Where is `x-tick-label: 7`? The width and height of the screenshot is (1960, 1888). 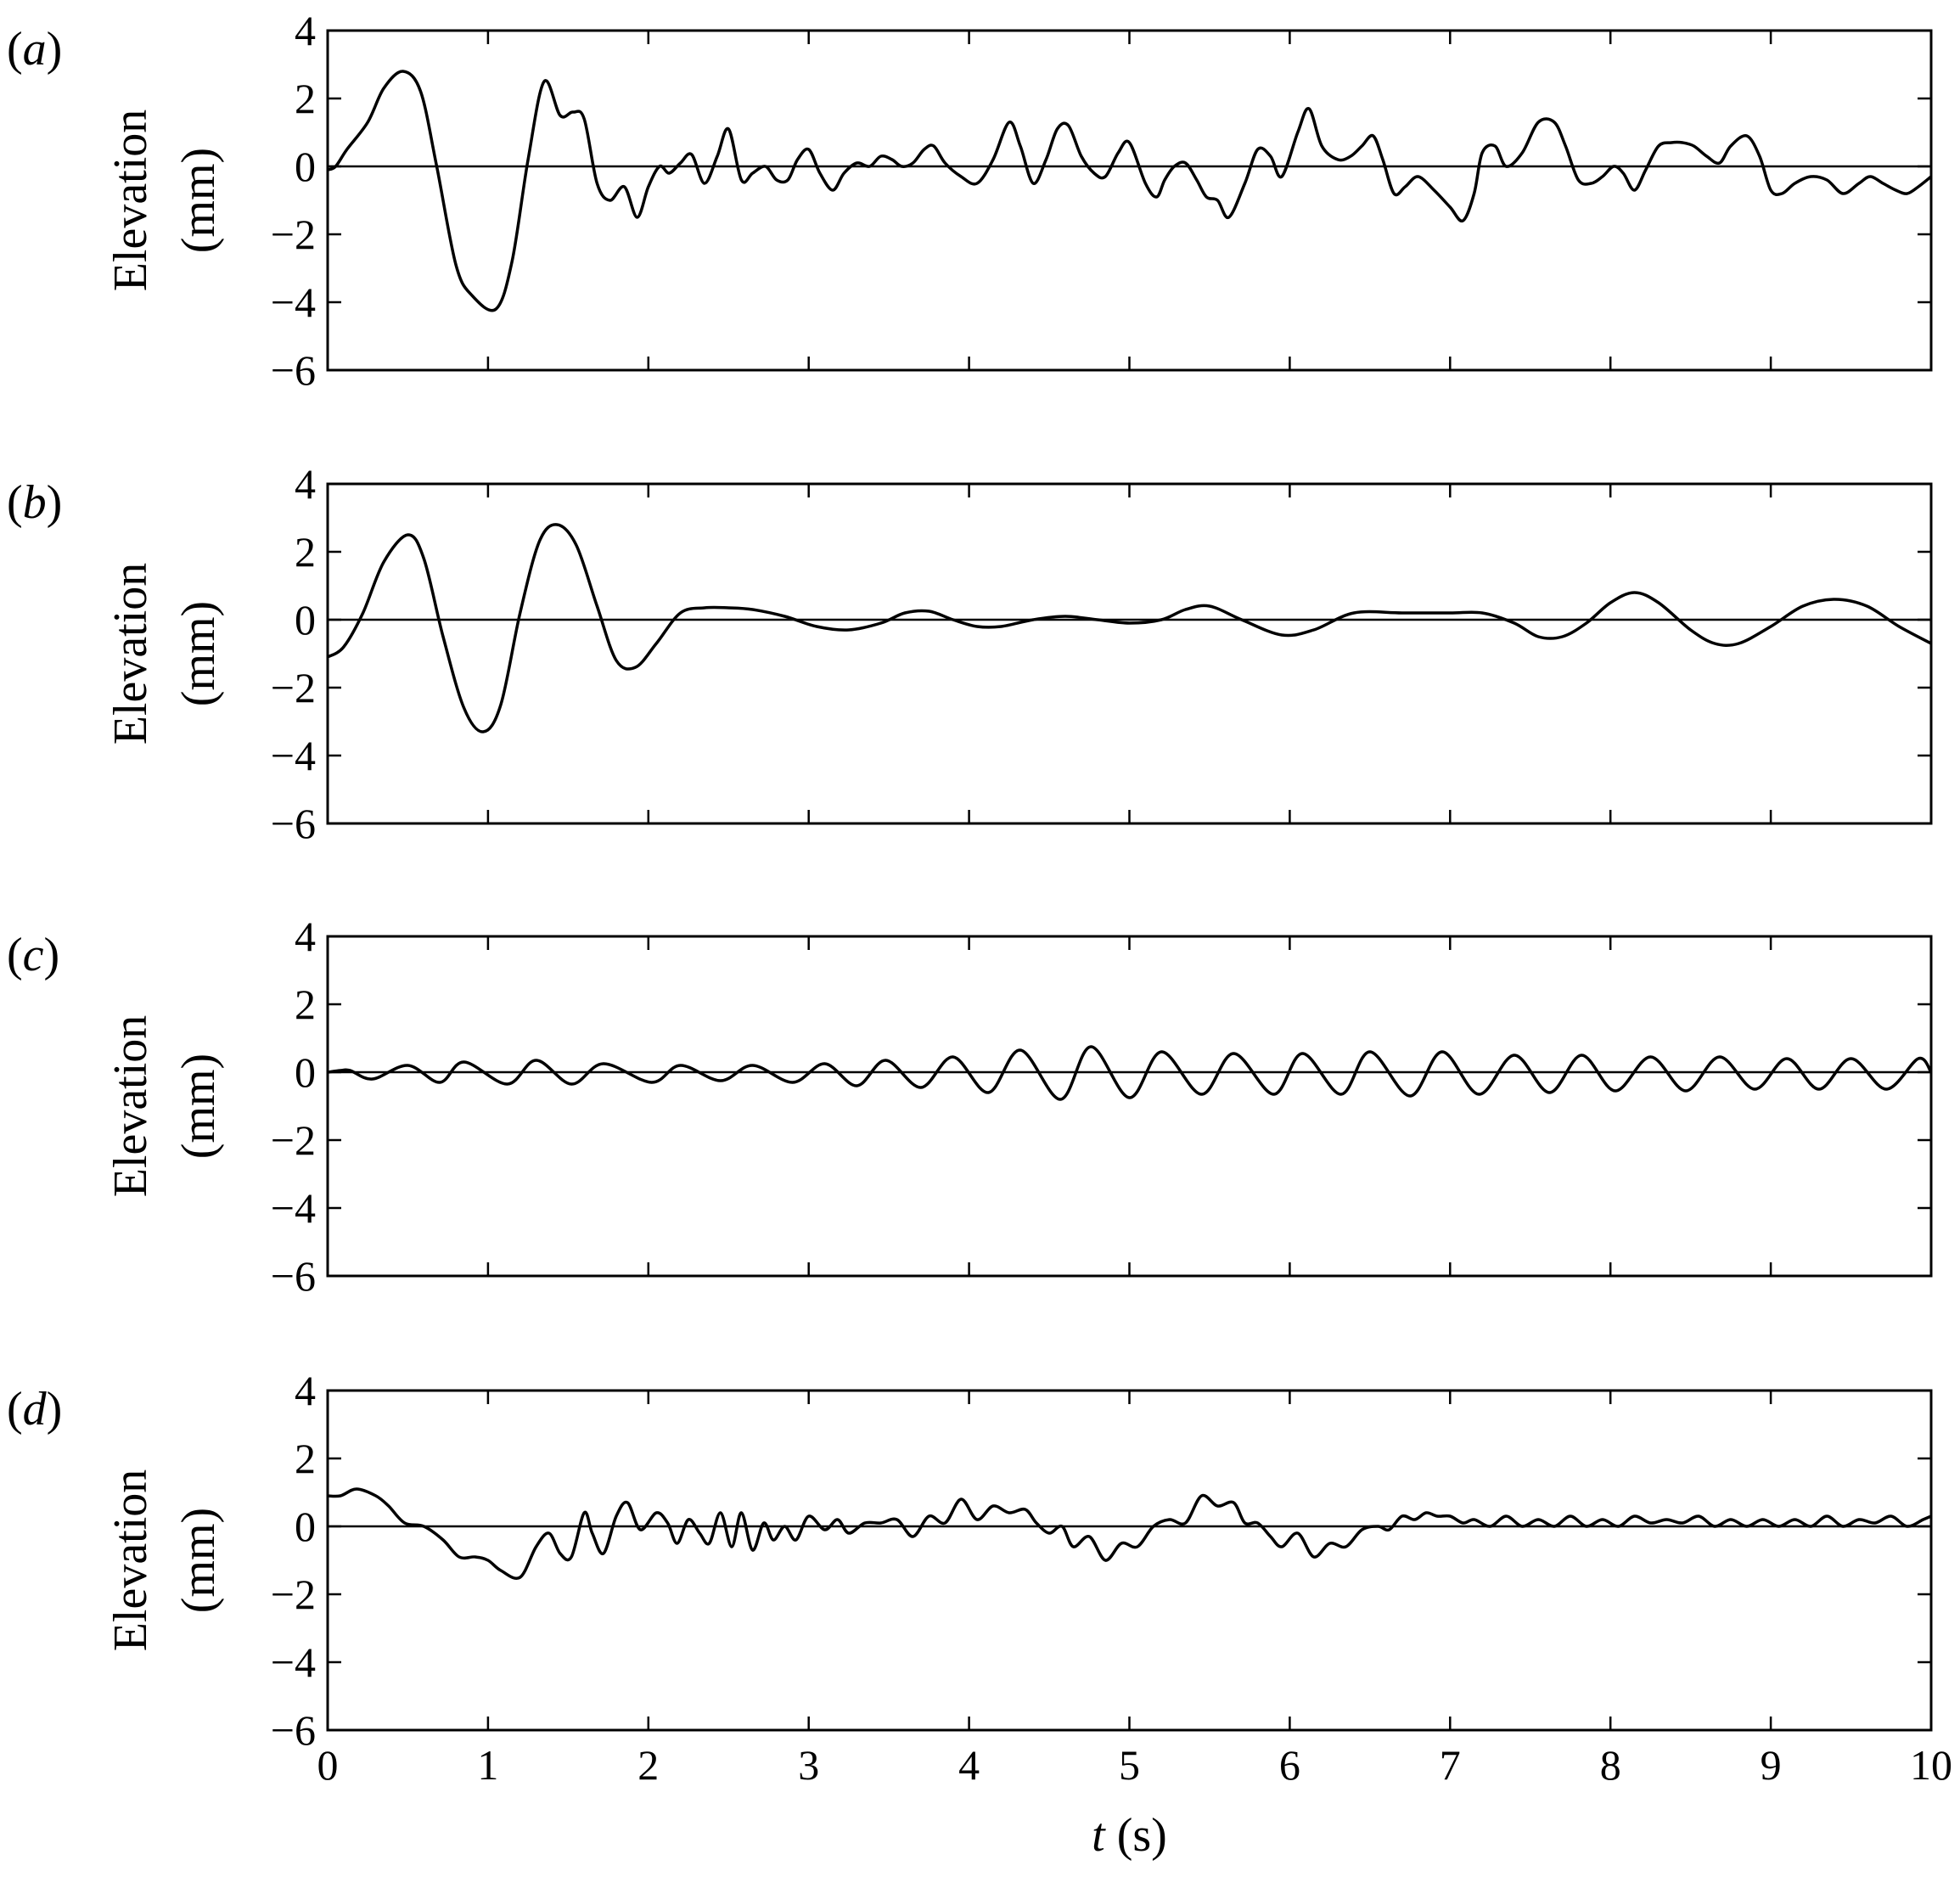 x-tick-label: 7 is located at coordinates (1450, 1765).